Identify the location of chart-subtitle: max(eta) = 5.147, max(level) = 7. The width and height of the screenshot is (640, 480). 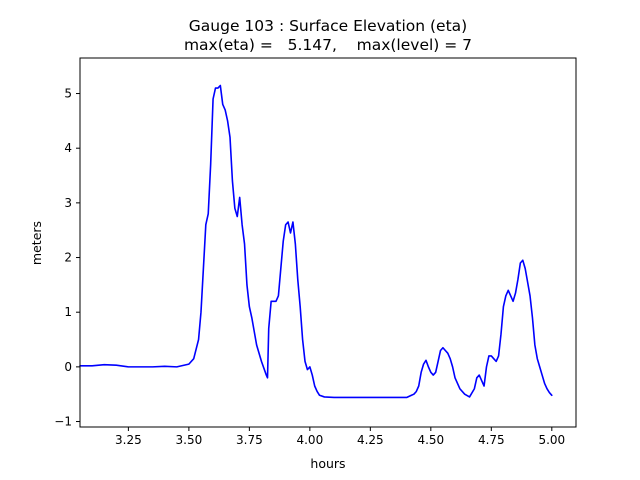
(328, 45).